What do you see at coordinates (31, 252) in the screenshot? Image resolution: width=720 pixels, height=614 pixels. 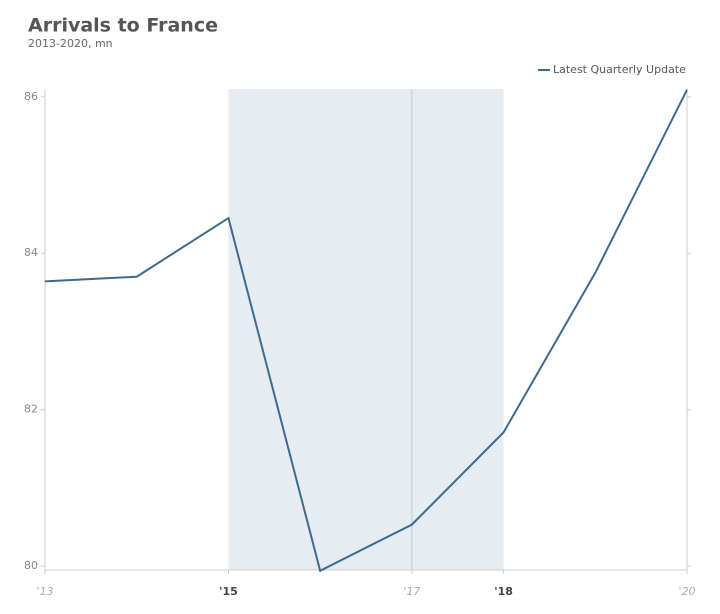 I see `y-tick-label: 84` at bounding box center [31, 252].